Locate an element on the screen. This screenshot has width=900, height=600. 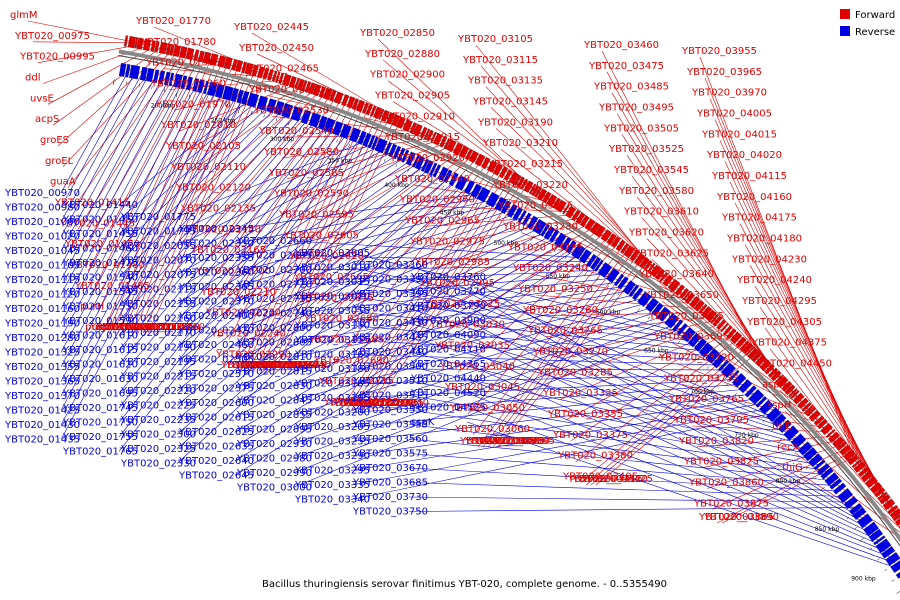
reverse-gene-label: YBT020_03560 is located at coordinates (390, 439).